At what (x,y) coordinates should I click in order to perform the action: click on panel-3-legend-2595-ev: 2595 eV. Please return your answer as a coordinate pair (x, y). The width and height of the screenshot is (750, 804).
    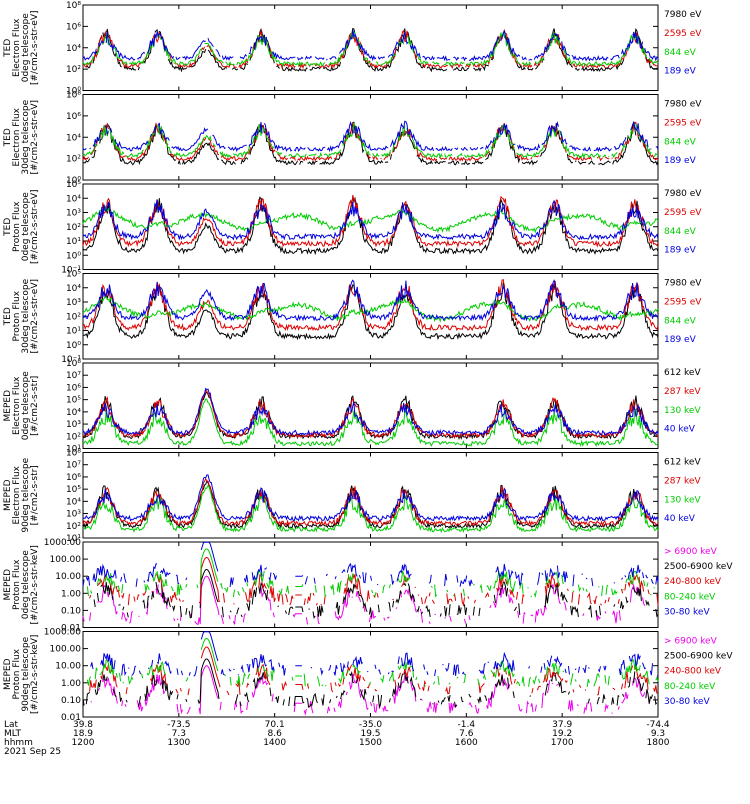
    Looking at the image, I should click on (683, 213).